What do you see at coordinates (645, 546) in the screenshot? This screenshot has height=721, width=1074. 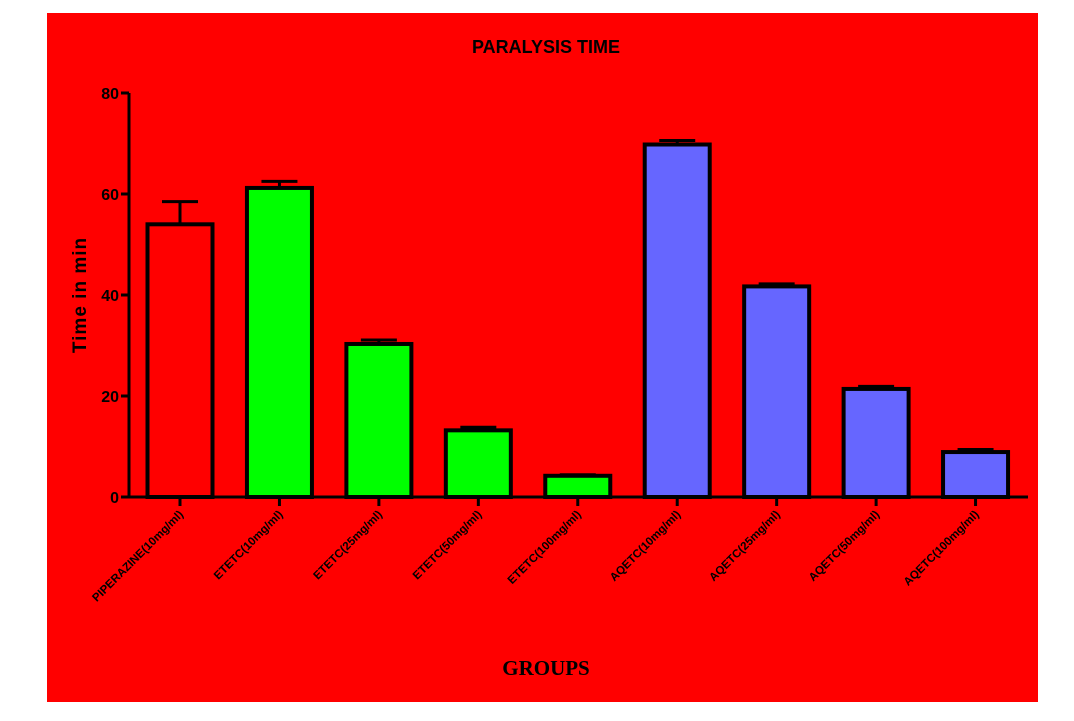 I see `x-tick-label: AQETC(10mg/ml)` at bounding box center [645, 546].